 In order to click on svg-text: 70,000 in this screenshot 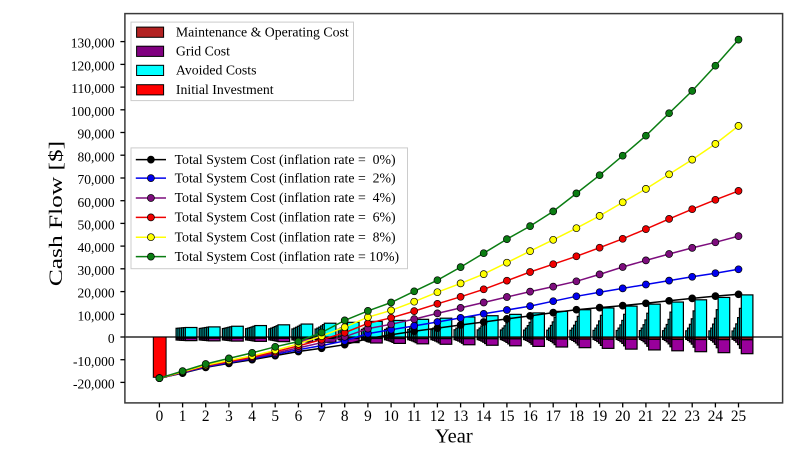, I will do `click(95, 179)`.